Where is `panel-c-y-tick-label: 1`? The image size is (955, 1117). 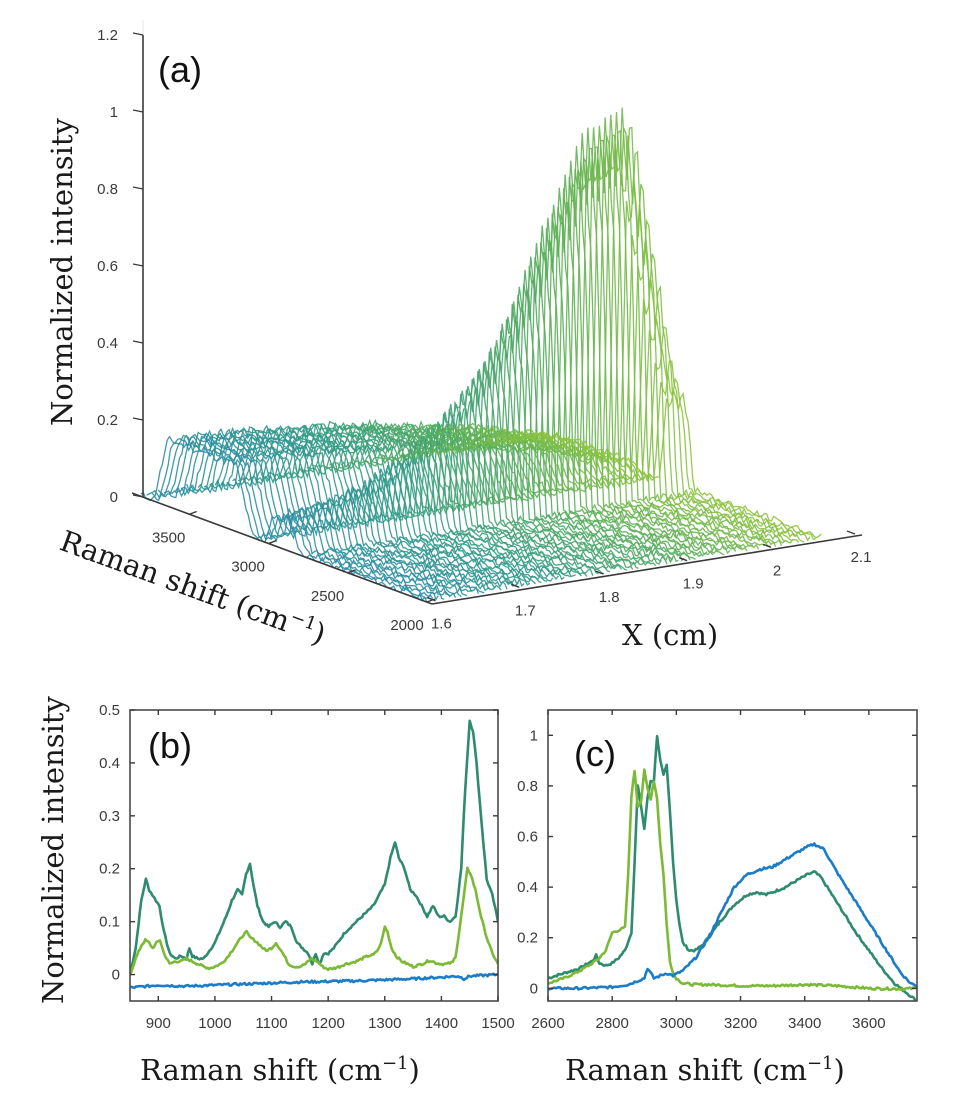 panel-c-y-tick-label: 1 is located at coordinates (534, 735).